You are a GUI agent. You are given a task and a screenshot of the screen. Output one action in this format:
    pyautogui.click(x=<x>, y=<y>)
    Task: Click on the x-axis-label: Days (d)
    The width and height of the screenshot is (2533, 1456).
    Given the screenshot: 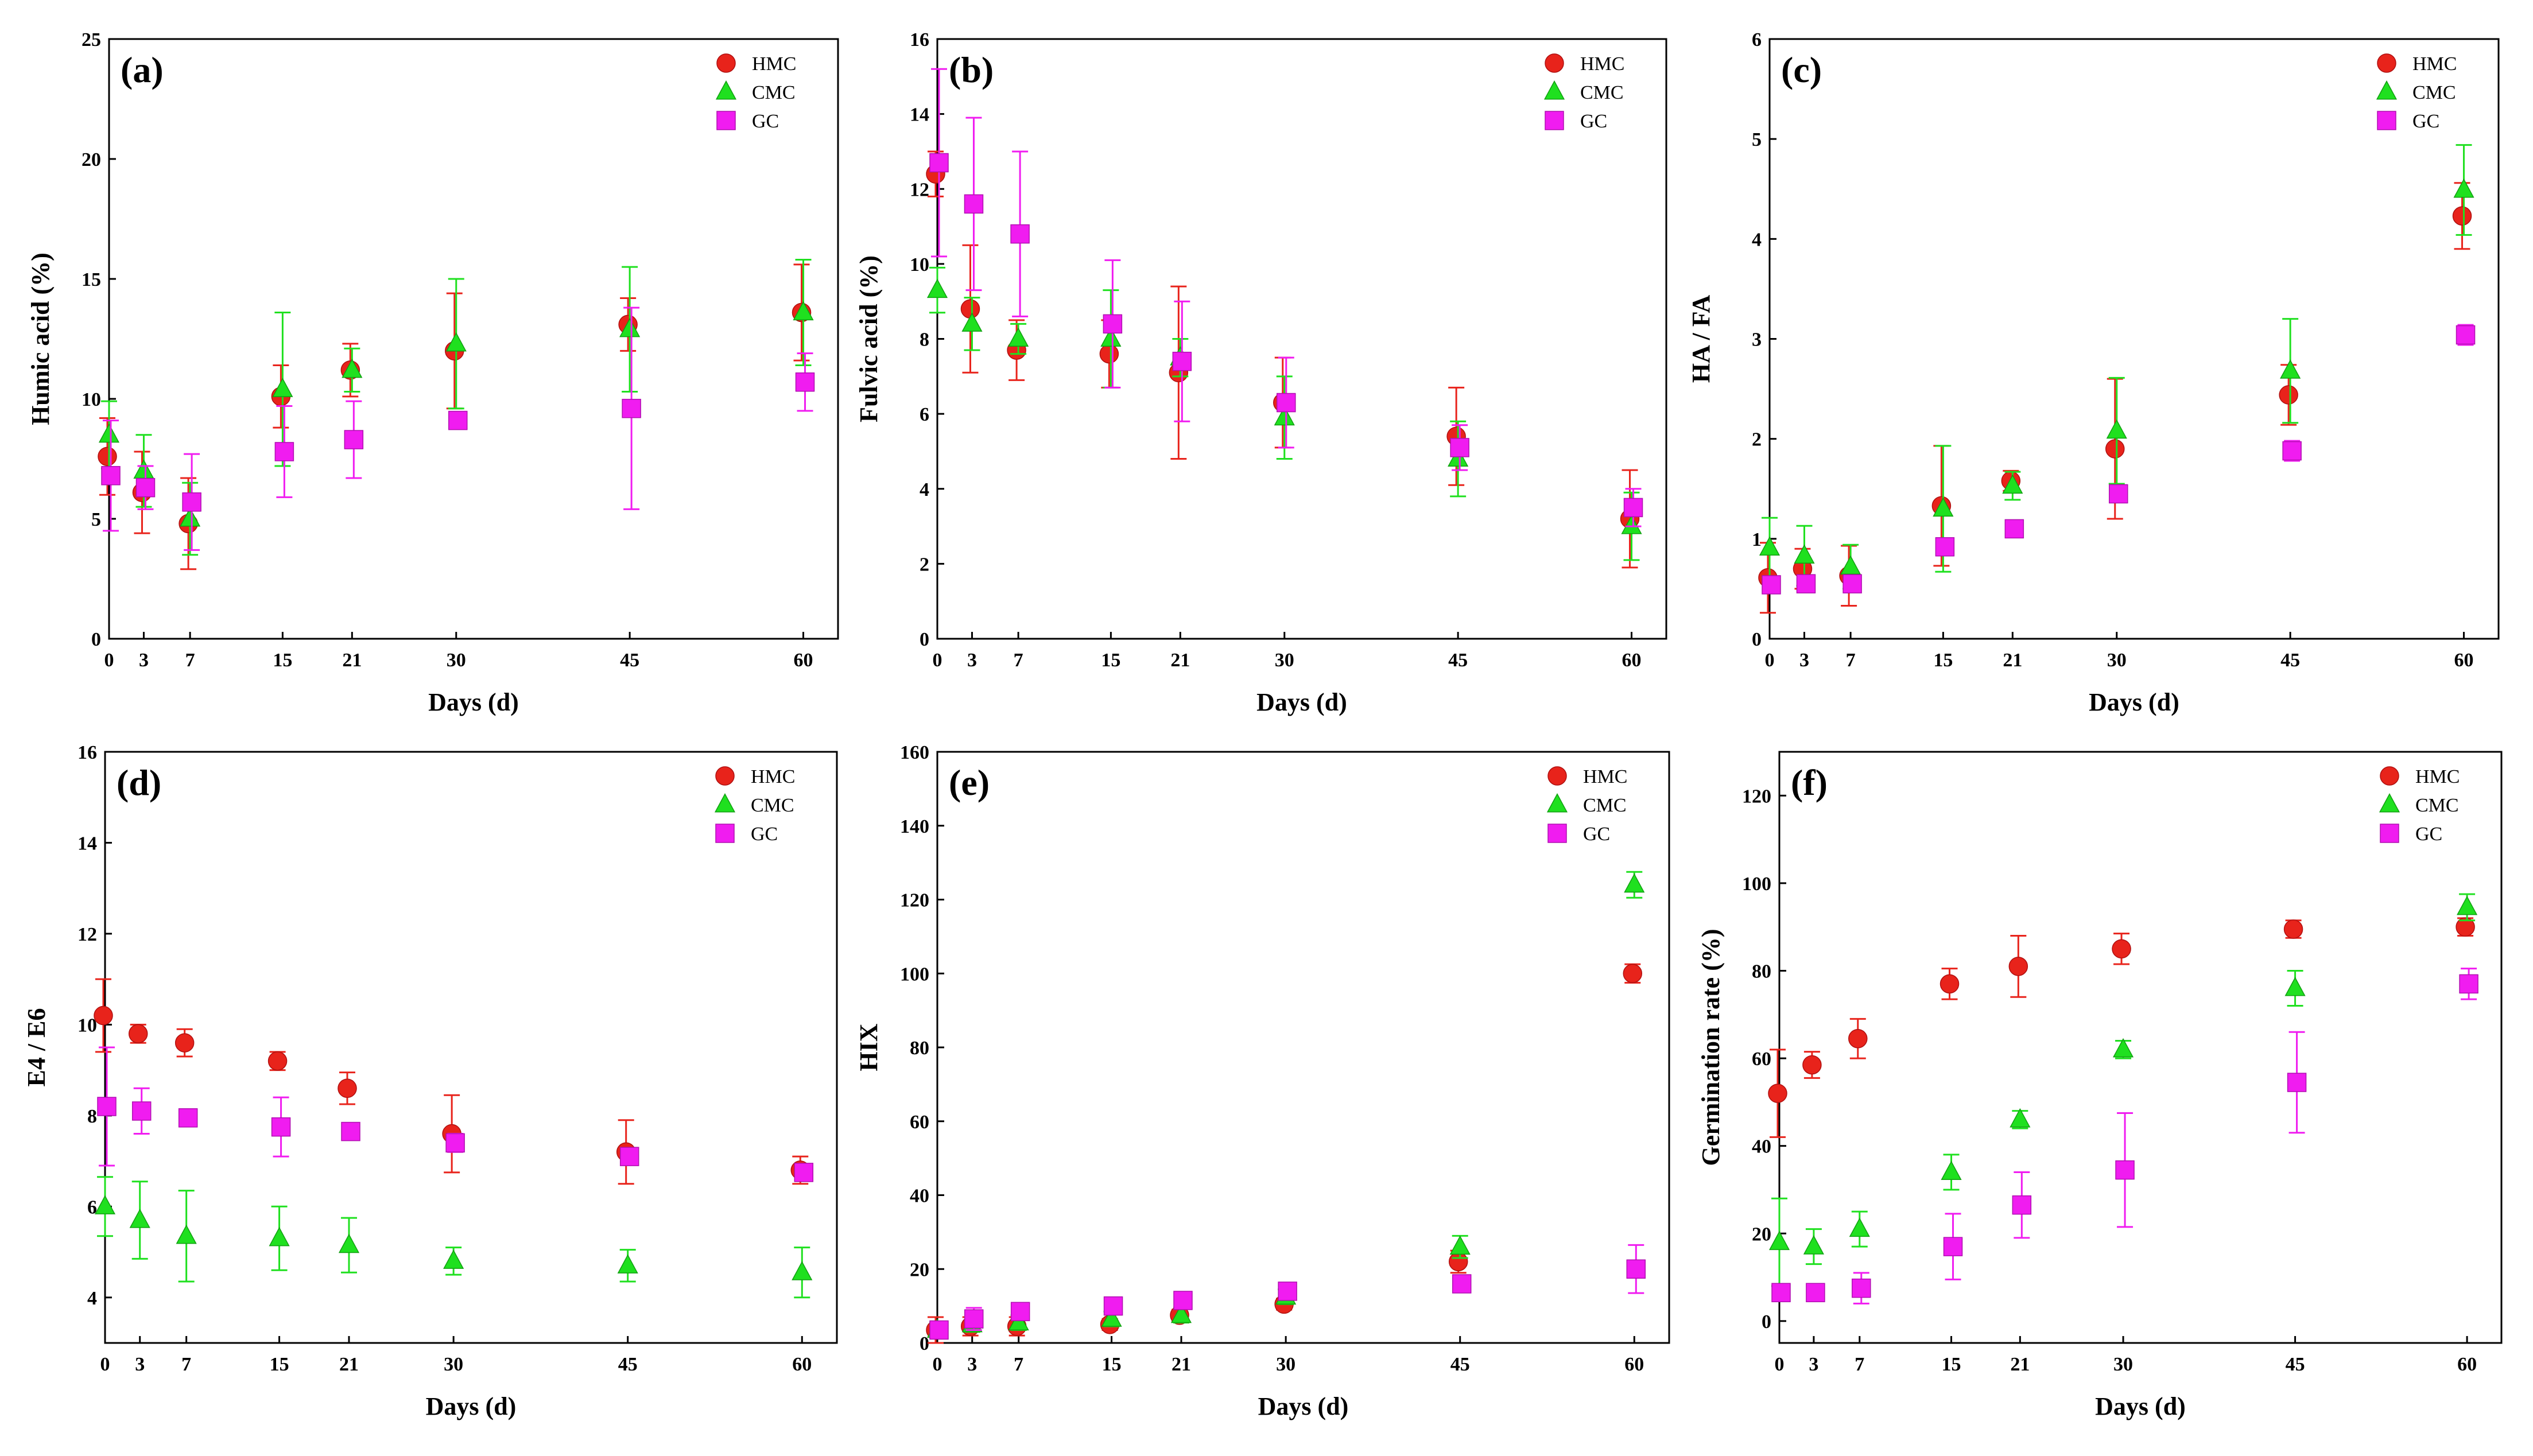 What is the action you would take?
    pyautogui.click(x=473, y=702)
    